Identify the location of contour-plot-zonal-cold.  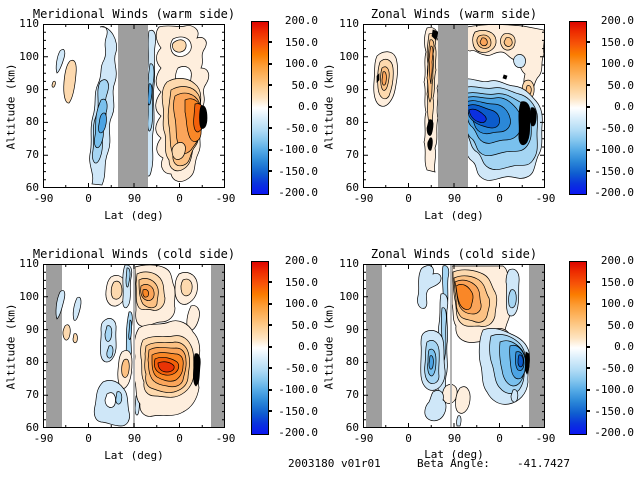
(454, 346).